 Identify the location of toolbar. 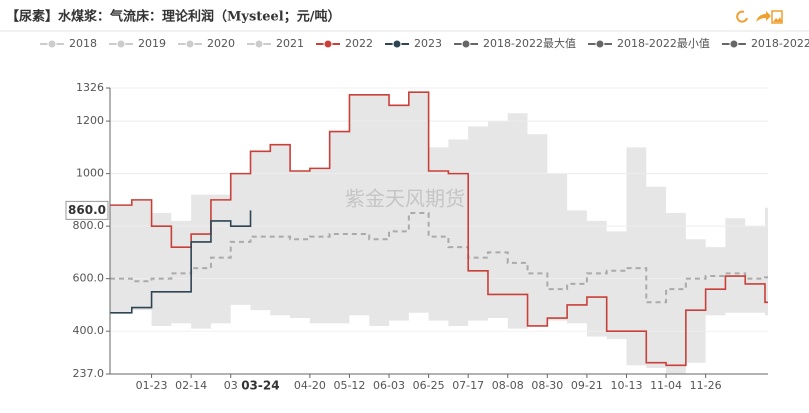
(759, 17).